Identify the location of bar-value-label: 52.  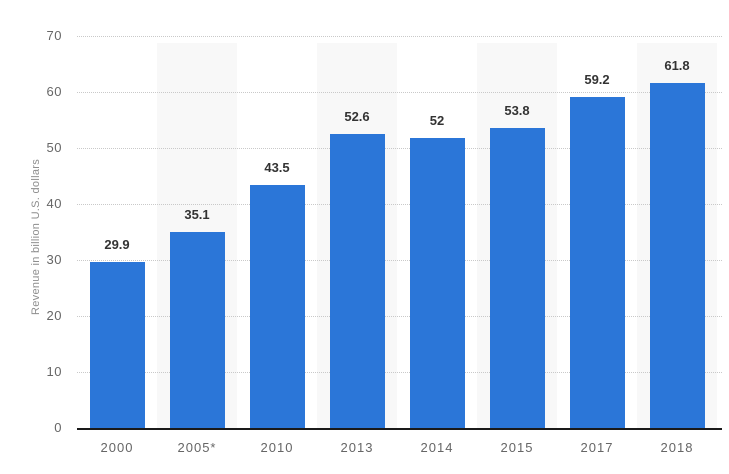
(437, 120).